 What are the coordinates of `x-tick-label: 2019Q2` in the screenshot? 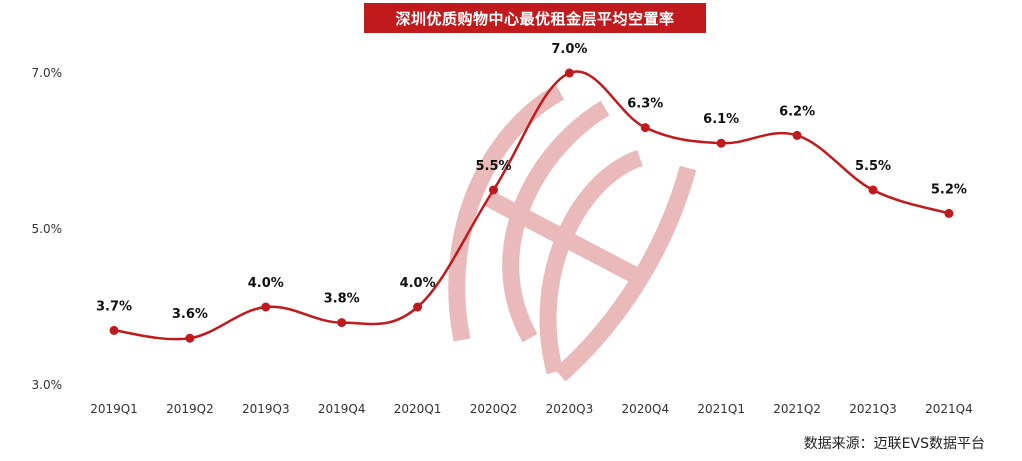 It's located at (190, 409).